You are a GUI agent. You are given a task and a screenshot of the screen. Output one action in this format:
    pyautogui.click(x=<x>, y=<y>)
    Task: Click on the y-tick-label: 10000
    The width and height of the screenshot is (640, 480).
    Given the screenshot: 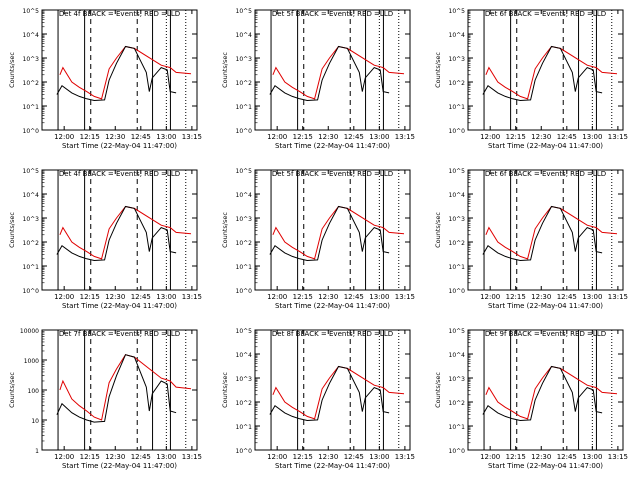 What is the action you would take?
    pyautogui.click(x=29, y=331)
    